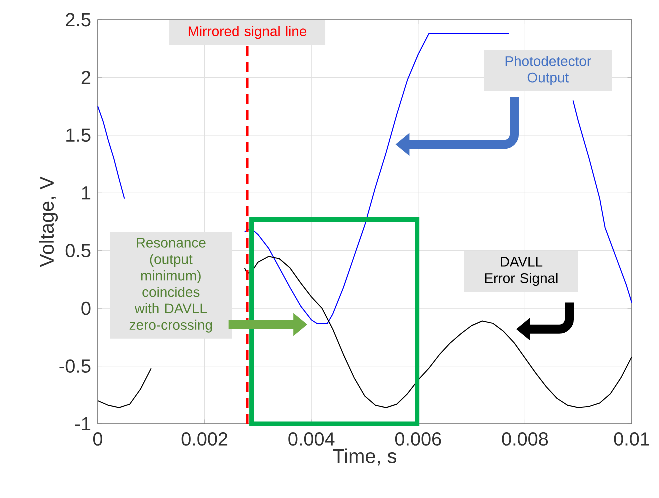 The image size is (659, 498). I want to click on y-tick-label: -1, so click(83, 424).